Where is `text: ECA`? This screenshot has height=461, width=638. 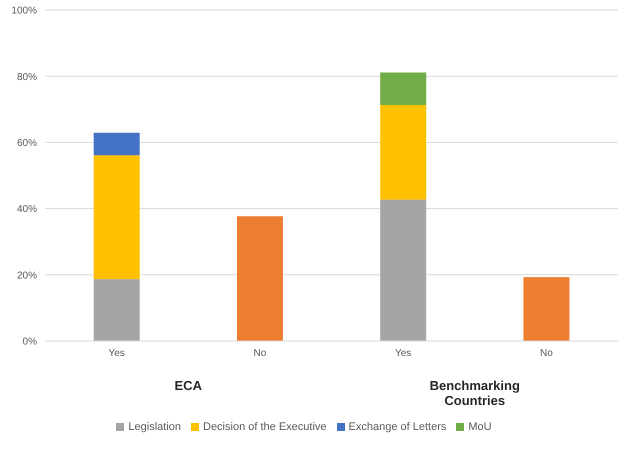 text: ECA is located at coordinates (188, 386).